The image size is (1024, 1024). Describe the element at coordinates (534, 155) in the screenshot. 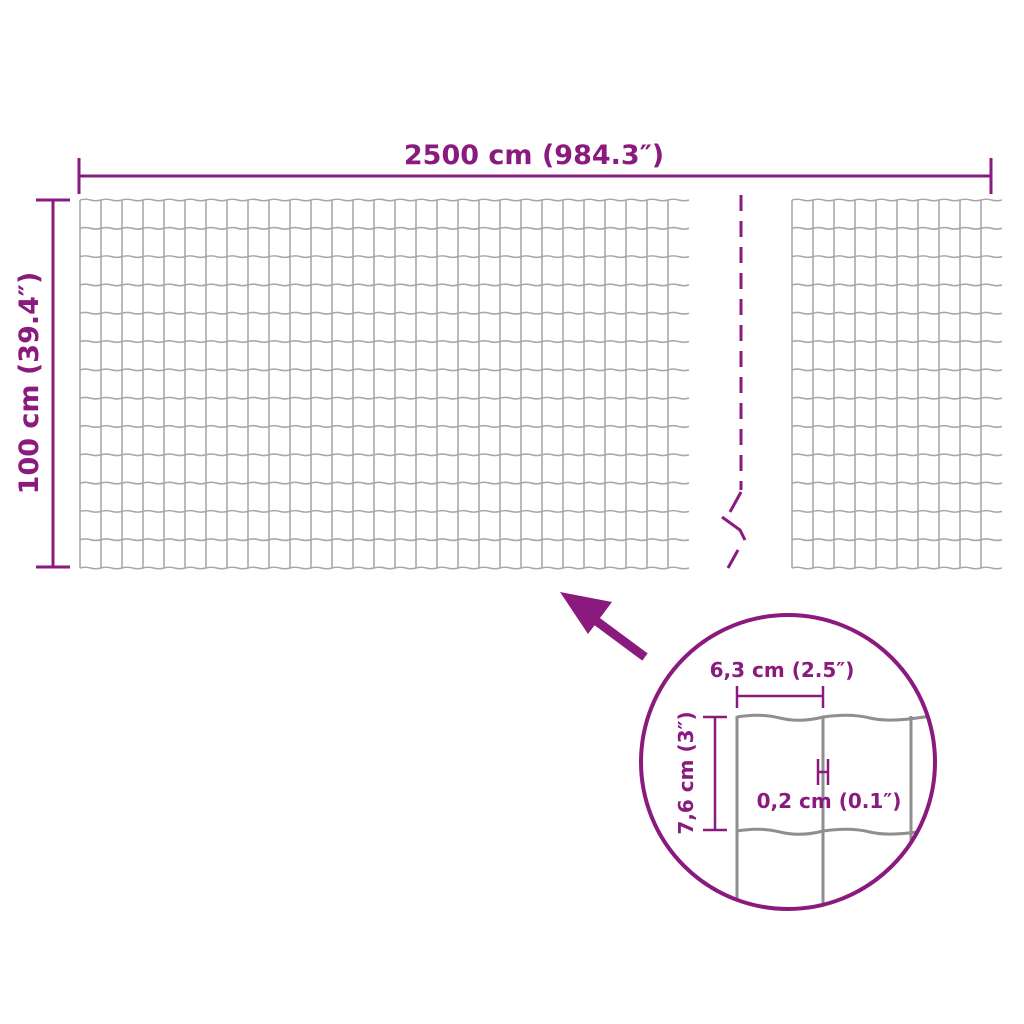

I see `length-label: 2500 cm (984.3″)` at that location.